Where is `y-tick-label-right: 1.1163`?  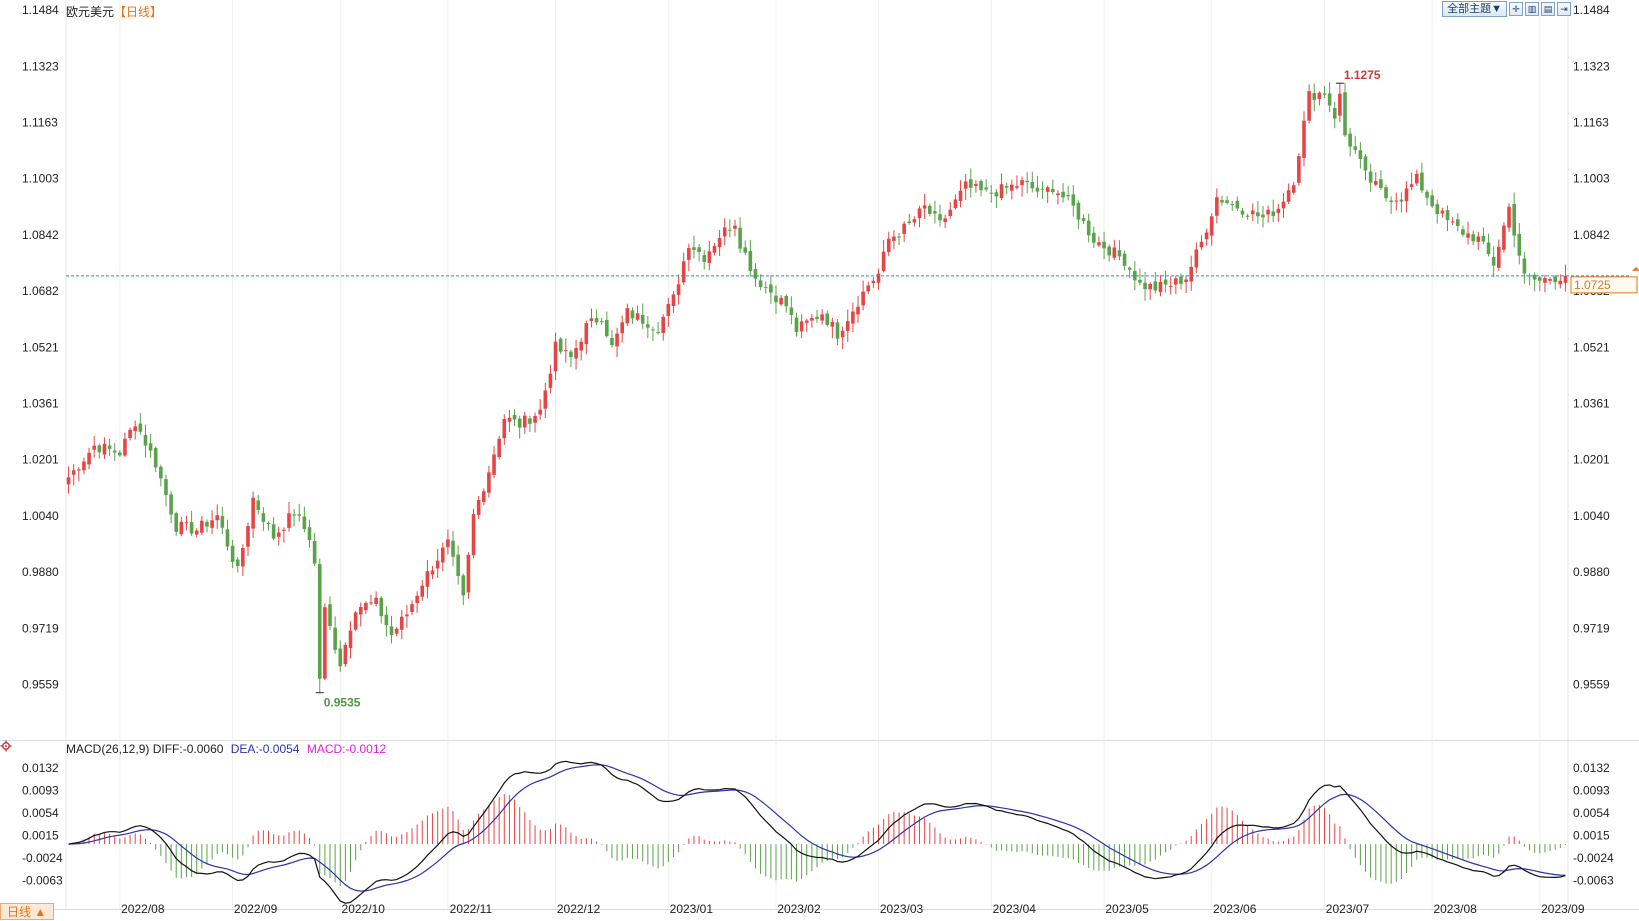 y-tick-label-right: 1.1163 is located at coordinates (1591, 122).